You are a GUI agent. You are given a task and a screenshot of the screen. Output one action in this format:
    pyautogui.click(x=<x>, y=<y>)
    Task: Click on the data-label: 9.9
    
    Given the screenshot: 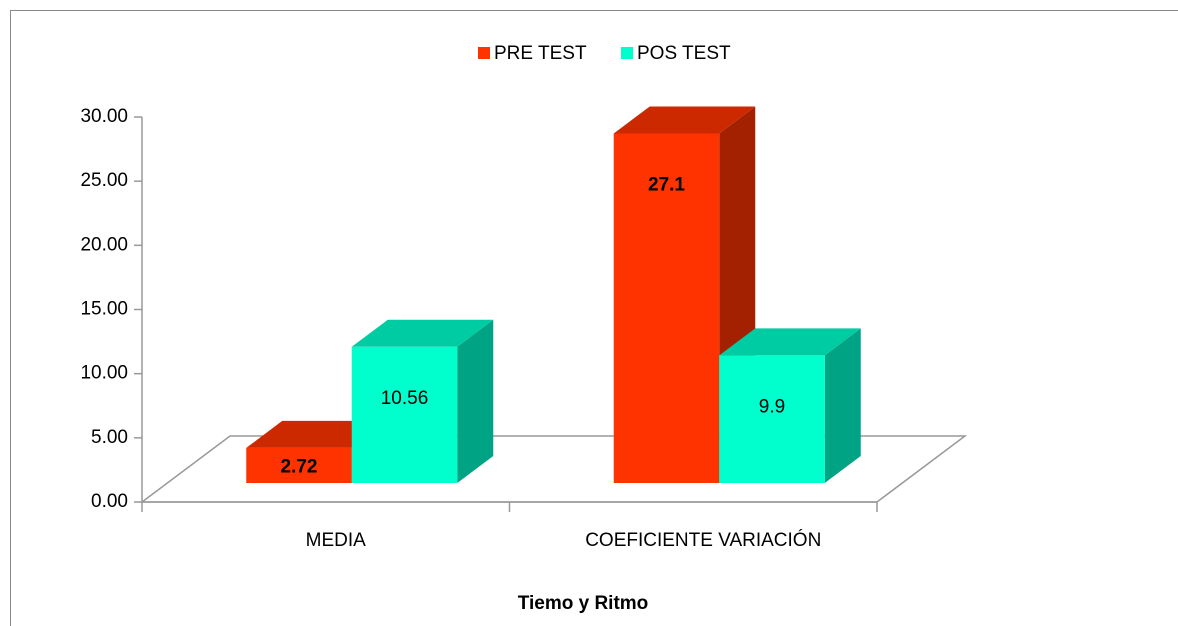 What is the action you would take?
    pyautogui.click(x=772, y=406)
    